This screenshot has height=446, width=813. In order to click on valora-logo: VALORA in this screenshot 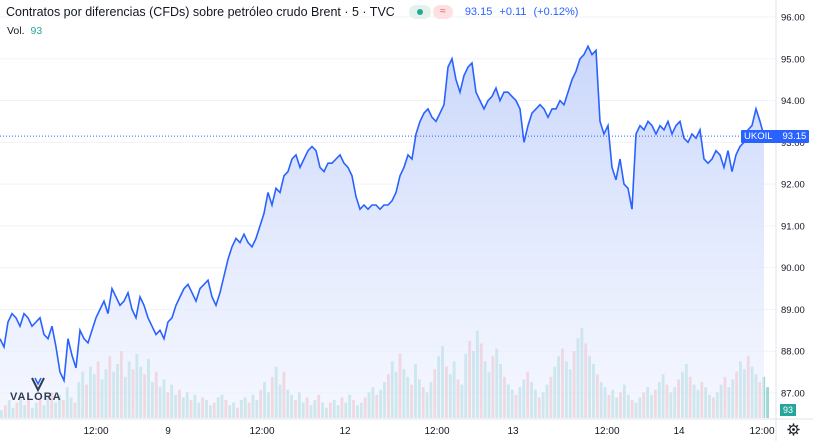, I will do `click(39, 392)`.